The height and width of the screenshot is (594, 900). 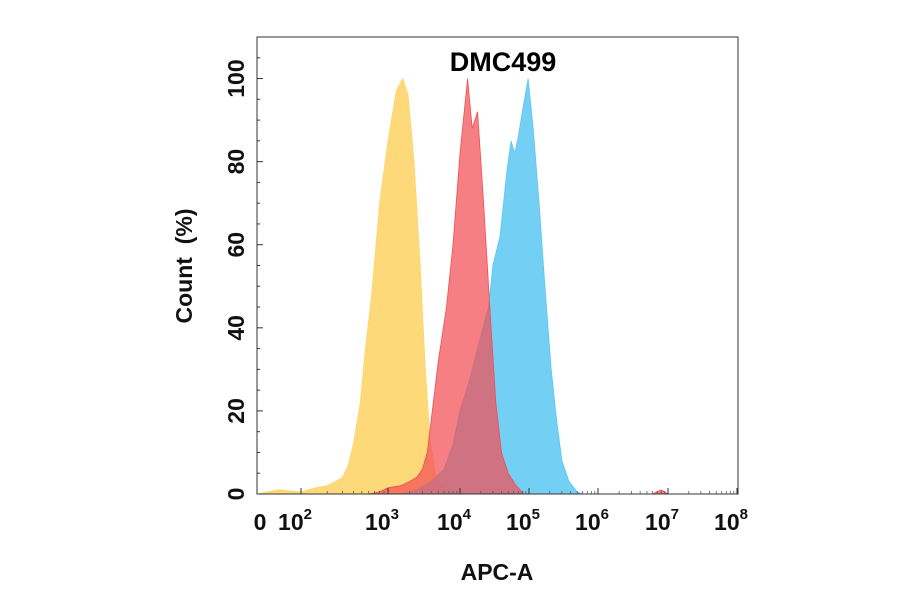 I want to click on x-tick-label: 10⁴, so click(x=454, y=520).